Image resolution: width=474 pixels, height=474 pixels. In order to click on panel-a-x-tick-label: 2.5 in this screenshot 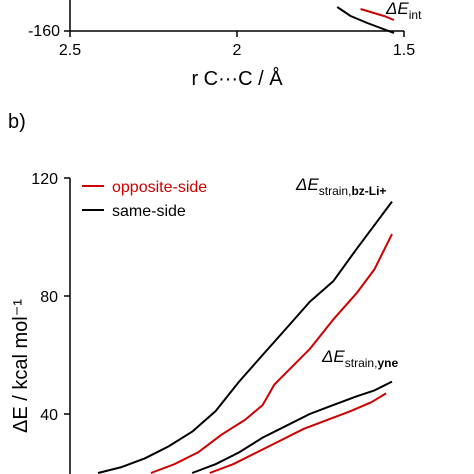, I will do `click(70, 50)`.